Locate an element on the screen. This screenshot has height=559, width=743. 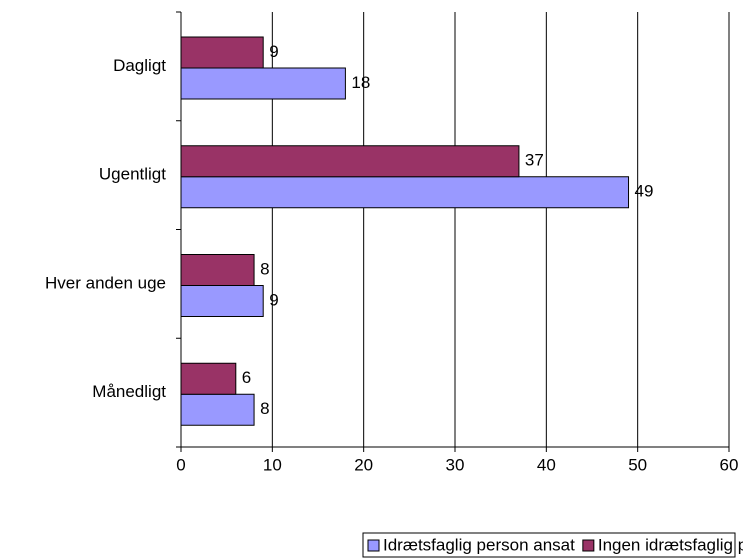
x-tick-label: 60 is located at coordinates (729, 464).